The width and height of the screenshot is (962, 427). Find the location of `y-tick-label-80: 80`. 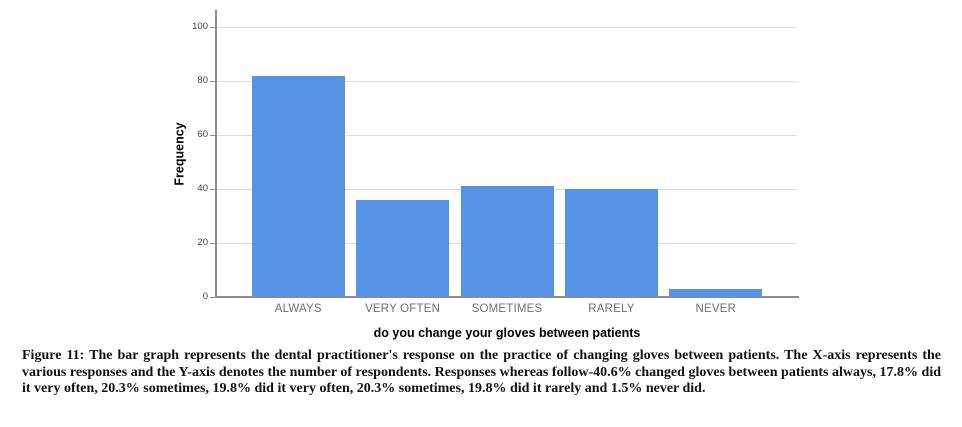

y-tick-label-80: 80 is located at coordinates (202, 80).